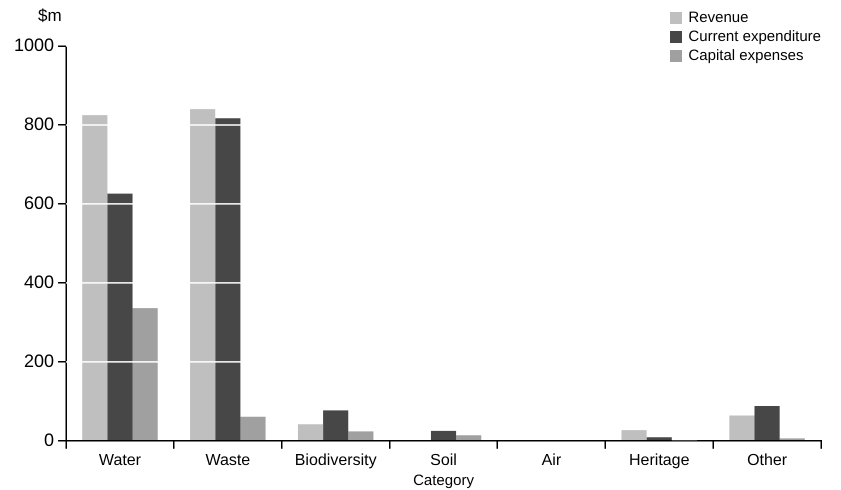  Describe the element at coordinates (443, 460) in the screenshot. I see `x-tick-label: Soil` at that location.